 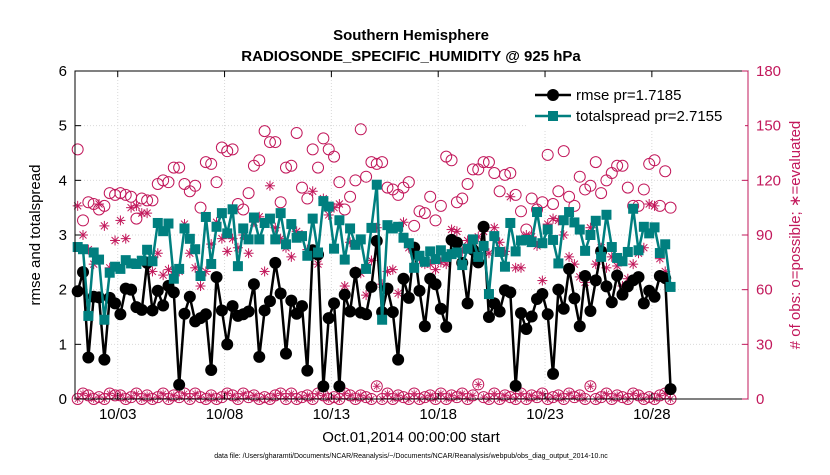 I want to click on y2-tick-label: 0, so click(x=760, y=399).